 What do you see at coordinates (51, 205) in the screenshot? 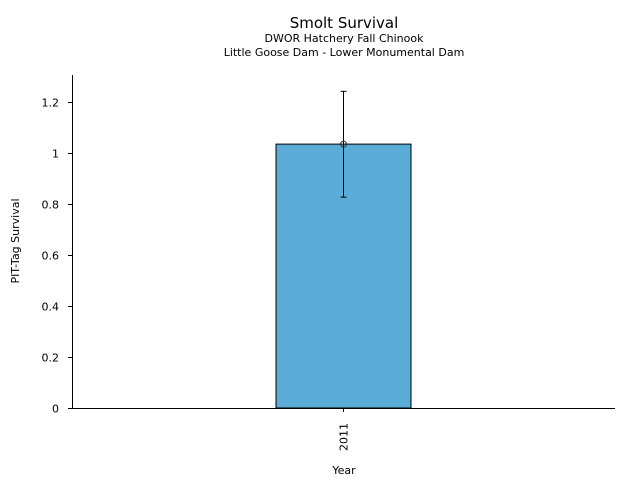
I see `y-tick-label: 0.8` at bounding box center [51, 205].